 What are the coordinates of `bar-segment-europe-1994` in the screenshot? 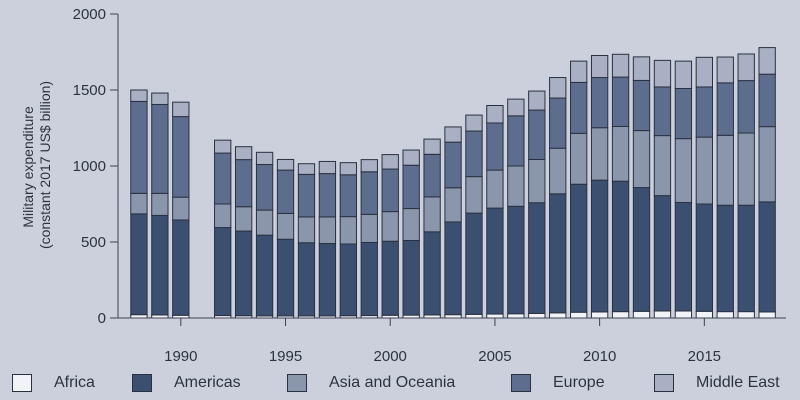 It's located at (264, 187).